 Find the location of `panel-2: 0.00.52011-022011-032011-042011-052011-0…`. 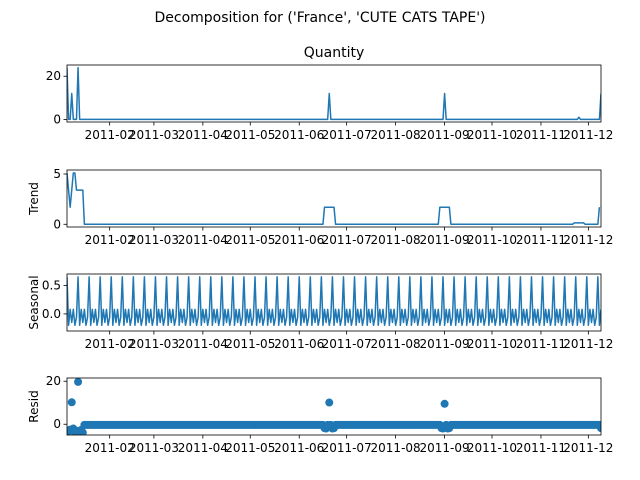

panel-2: 0.00.52011-022011-032011-042011-052011-0… is located at coordinates (320, 312).